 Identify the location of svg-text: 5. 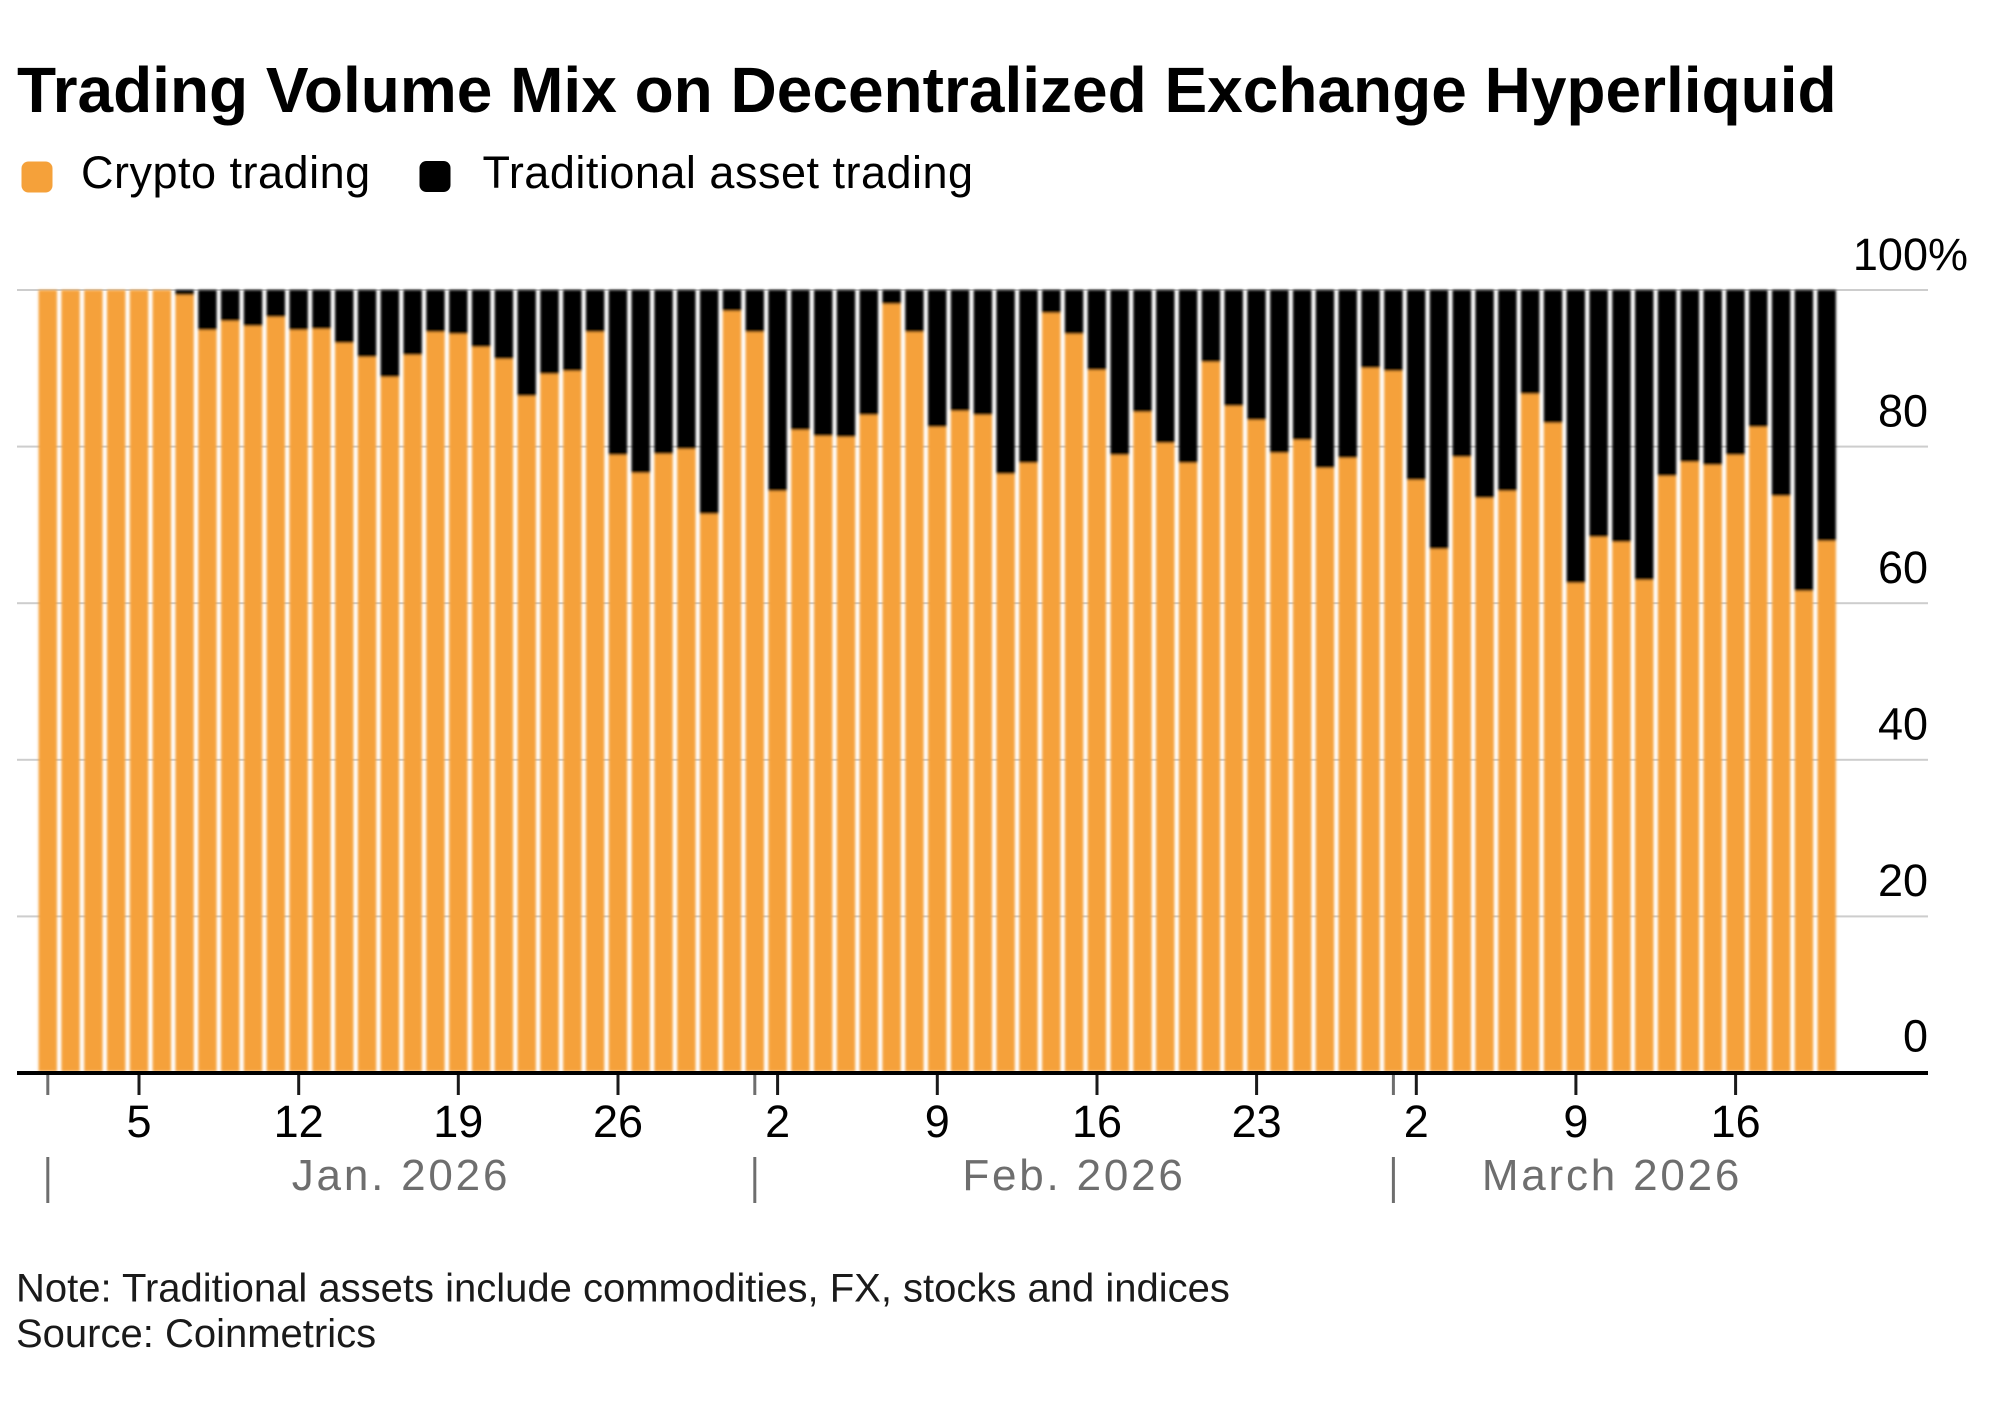
(138, 1121).